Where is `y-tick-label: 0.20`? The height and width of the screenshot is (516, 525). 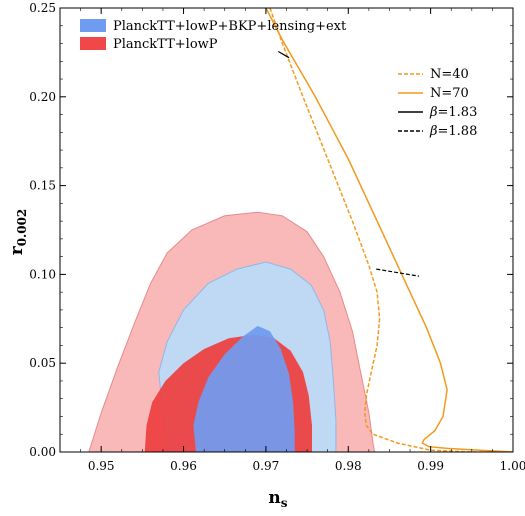 y-tick-label: 0.20 is located at coordinates (42, 97).